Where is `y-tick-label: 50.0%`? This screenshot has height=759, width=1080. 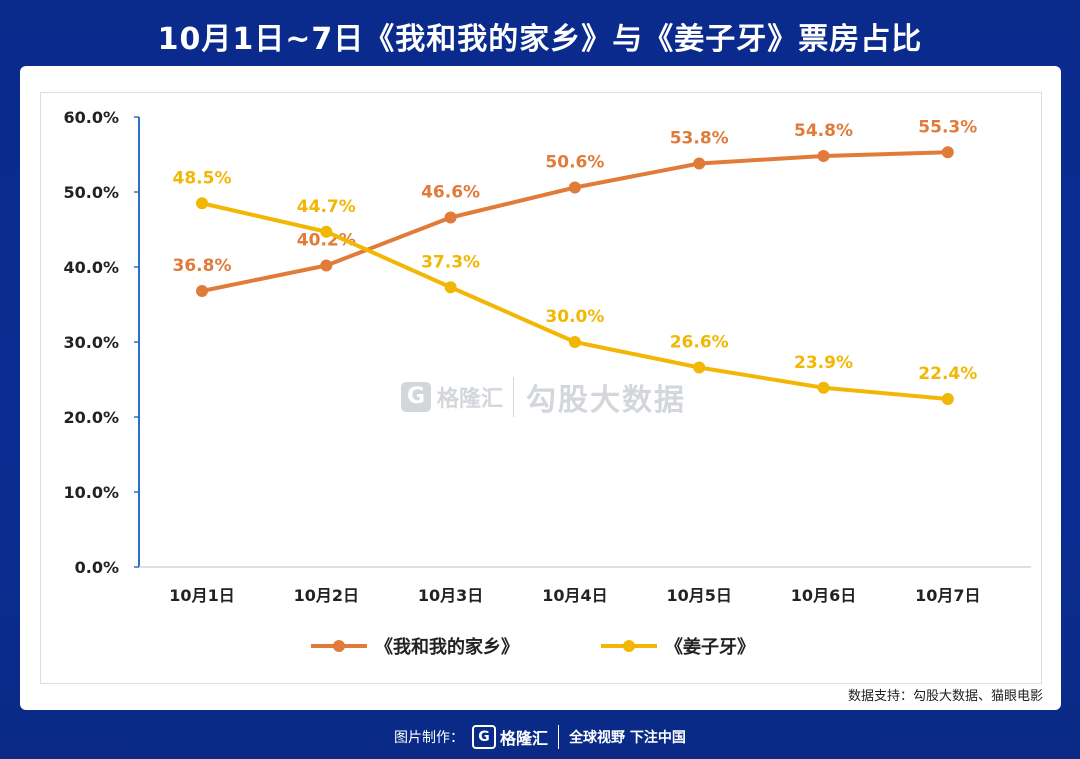
y-tick-label: 50.0% is located at coordinates (91, 192).